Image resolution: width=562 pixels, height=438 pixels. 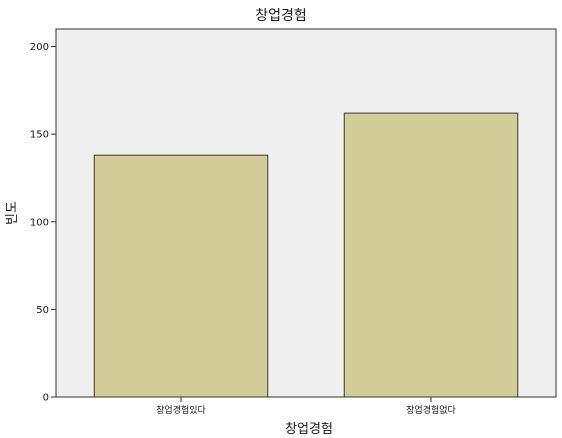 I want to click on y-tick-label: 150, so click(x=39, y=135).